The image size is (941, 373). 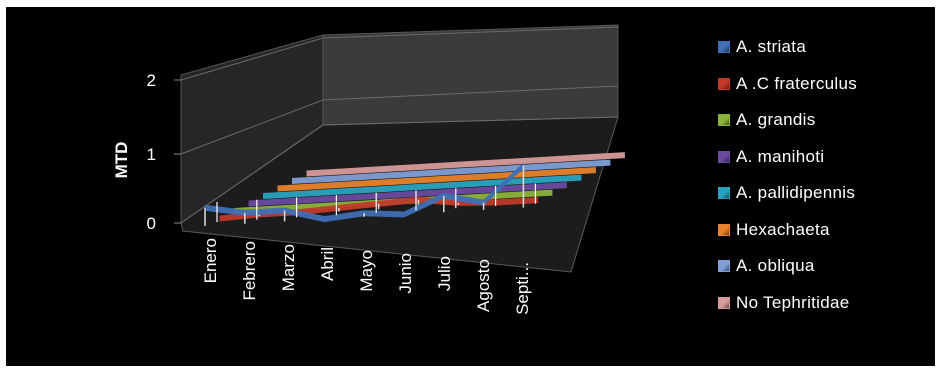 I want to click on legend-item: A. striata, so click(x=762, y=47).